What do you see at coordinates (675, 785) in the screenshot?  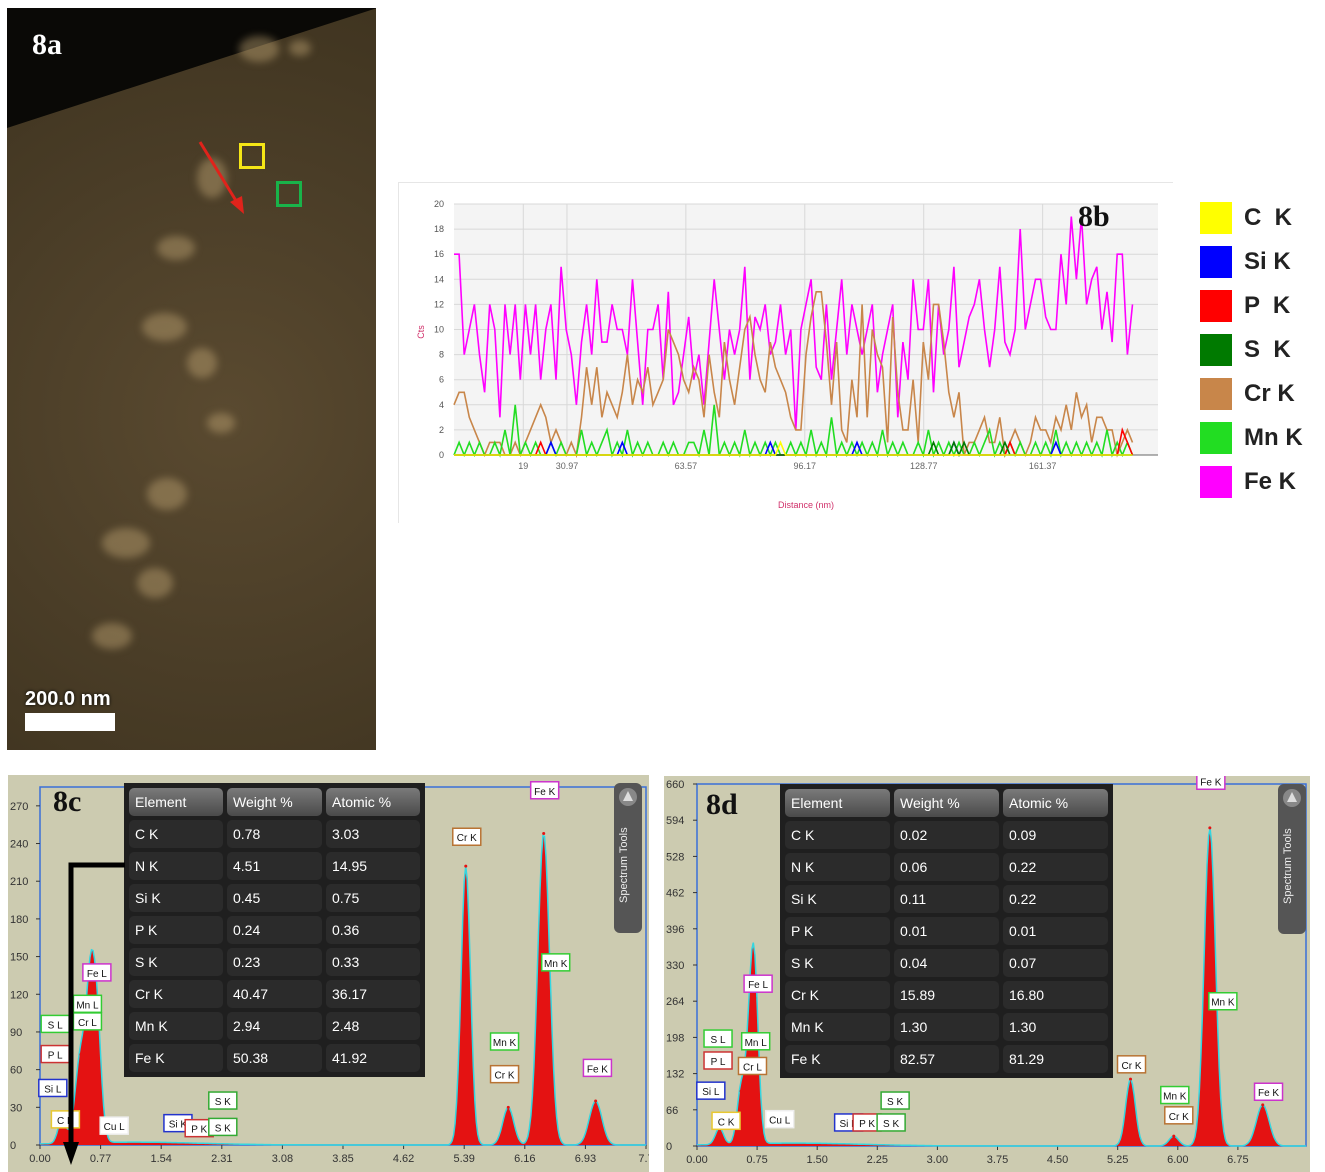 I see `y-tick-label: 660` at bounding box center [675, 785].